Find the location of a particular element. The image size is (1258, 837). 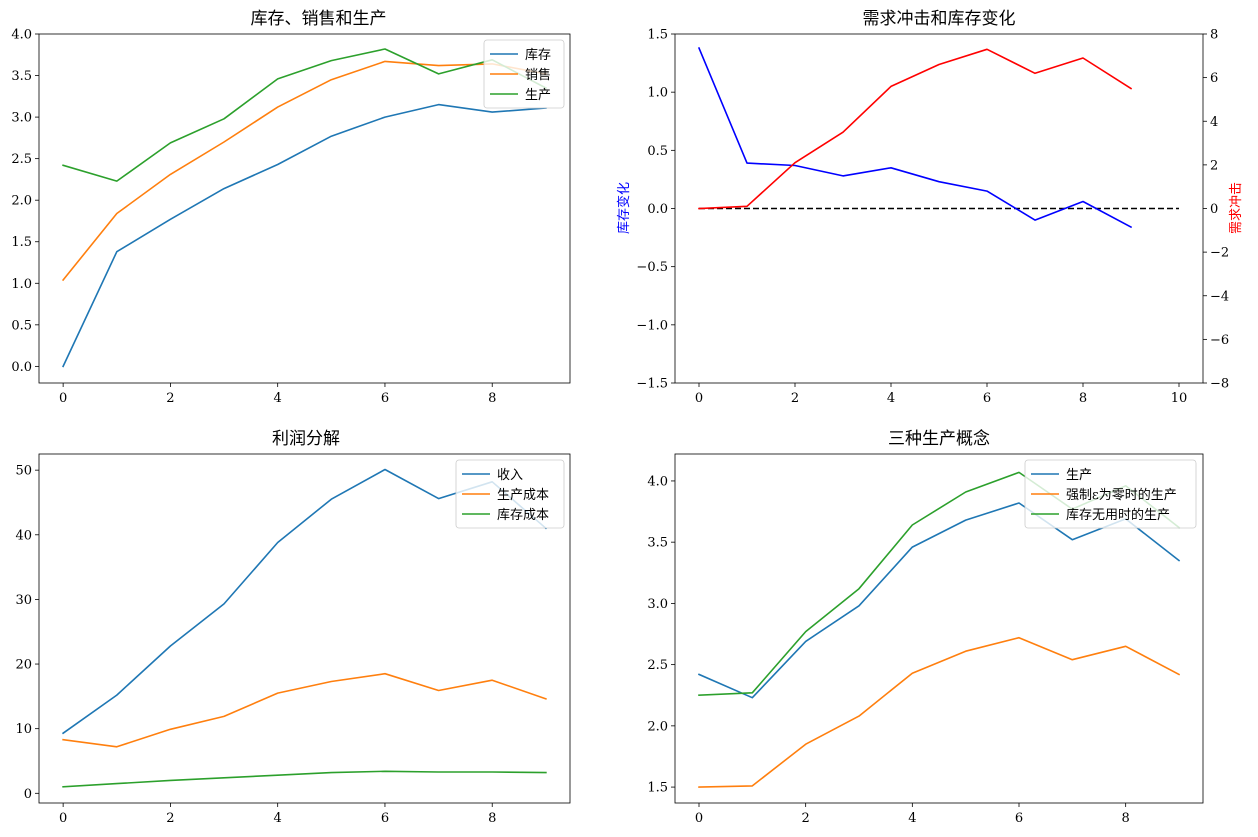

y2-tick-label: 0 is located at coordinates (1214, 209).